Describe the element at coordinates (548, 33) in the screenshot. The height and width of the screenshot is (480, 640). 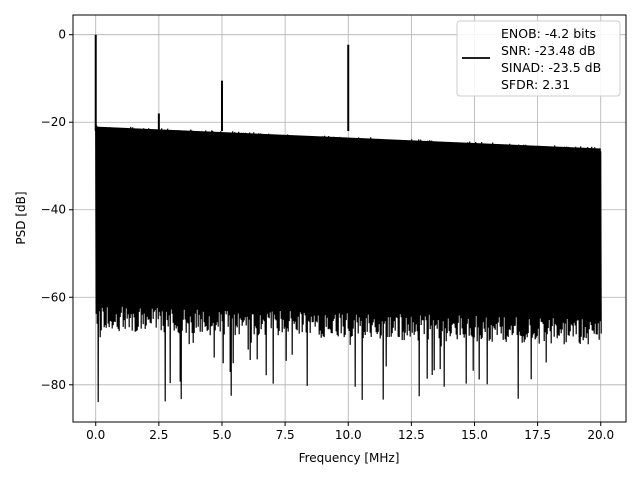
I see `legend-enob: ENOB: -4.2 bits` at that location.